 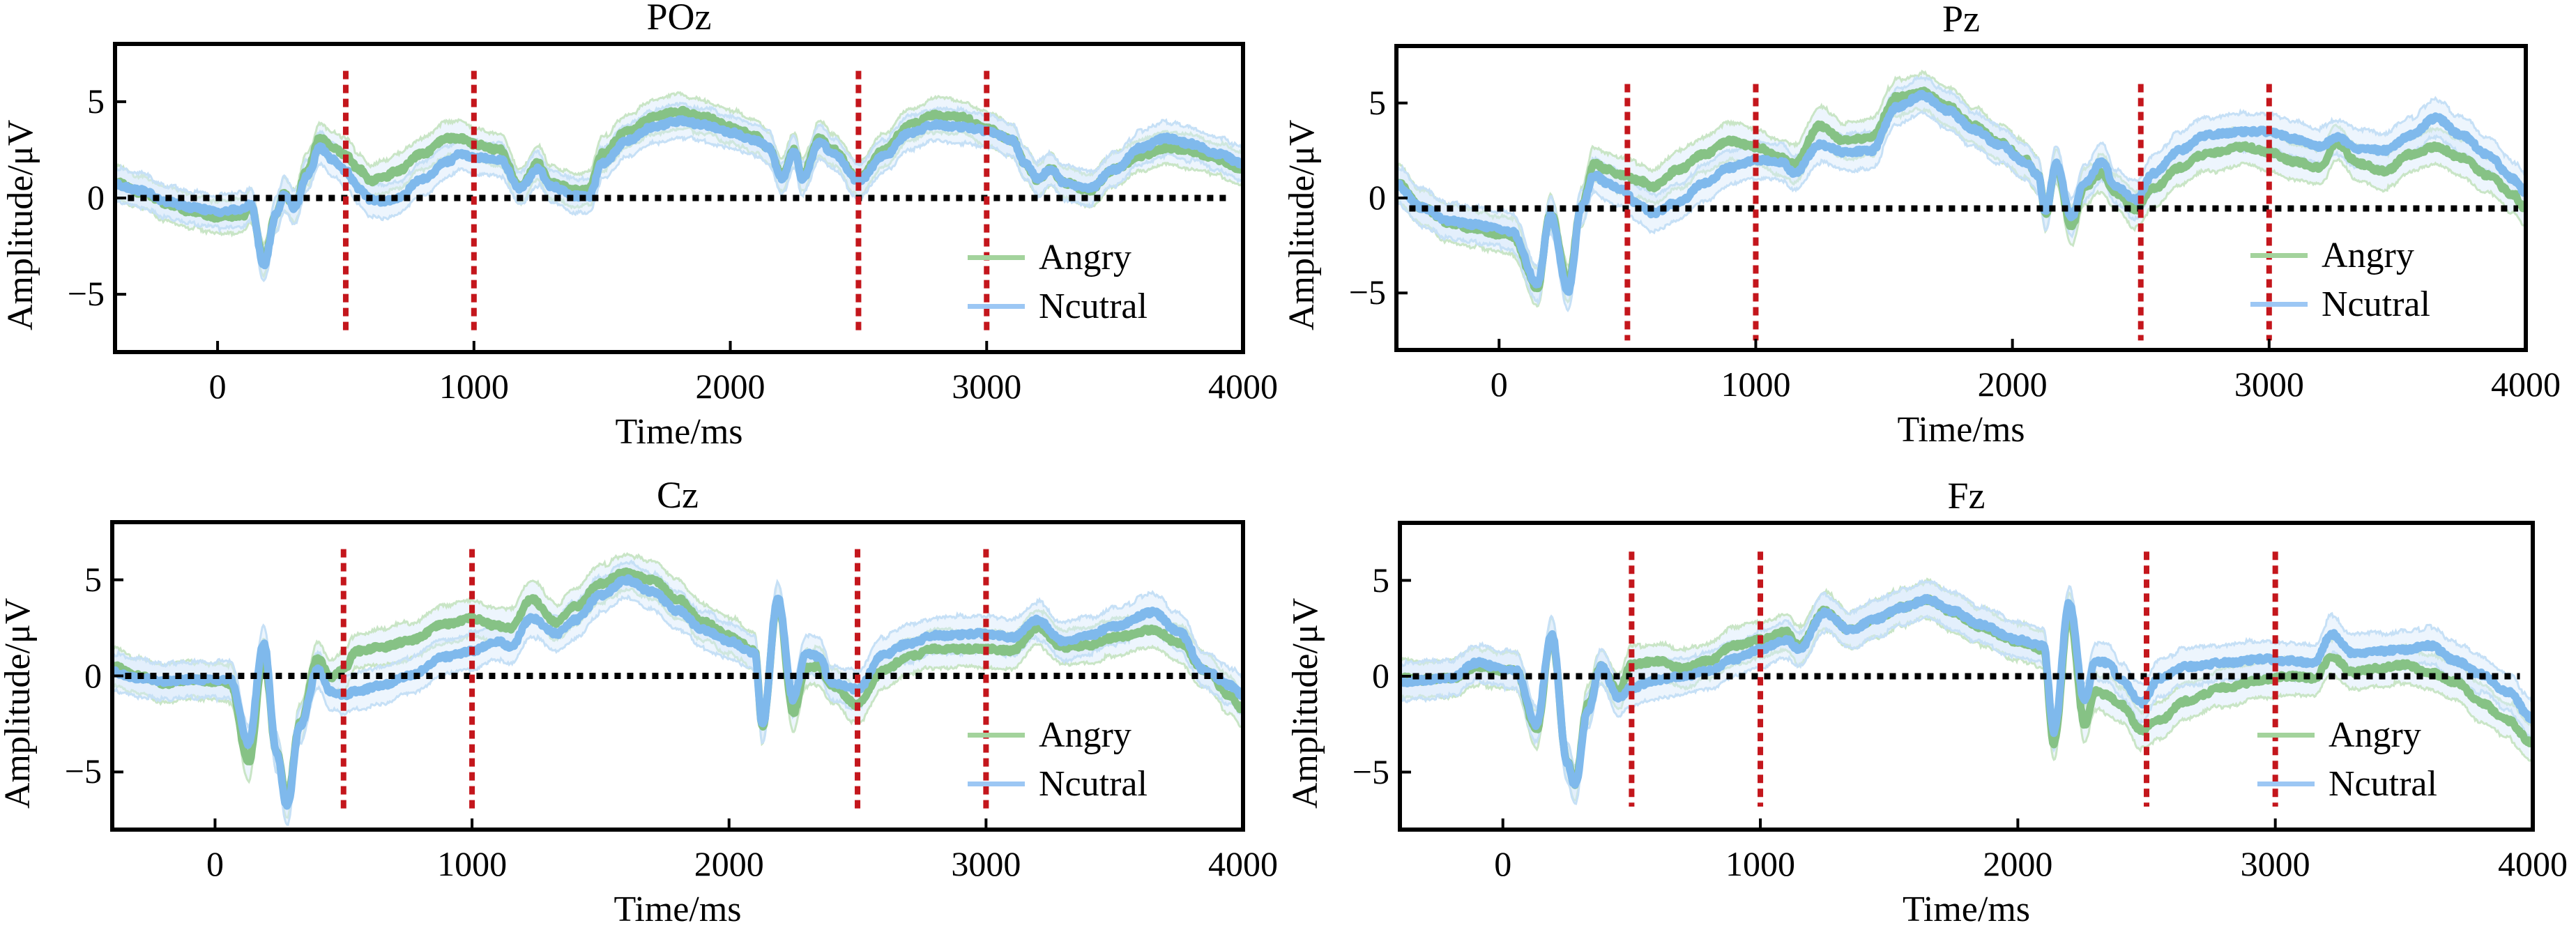 I want to click on chart-title: Pz, so click(x=1961, y=20).